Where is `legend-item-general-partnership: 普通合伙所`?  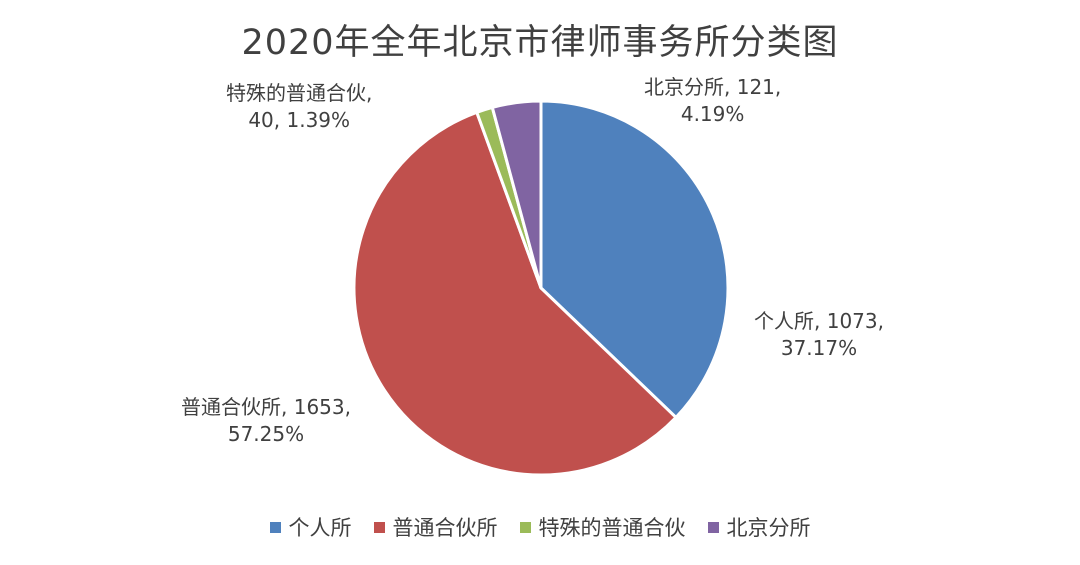
legend-item-general-partnership: 普通合伙所 is located at coordinates (435, 527).